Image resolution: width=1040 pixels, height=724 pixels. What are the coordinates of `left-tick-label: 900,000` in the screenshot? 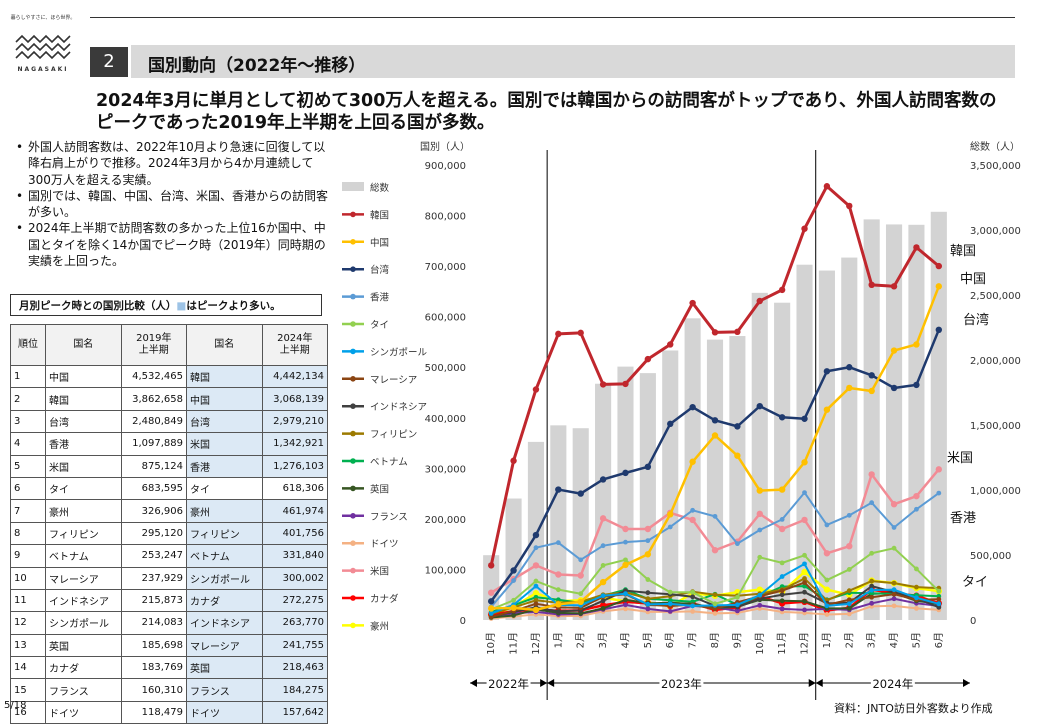 It's located at (445, 166).